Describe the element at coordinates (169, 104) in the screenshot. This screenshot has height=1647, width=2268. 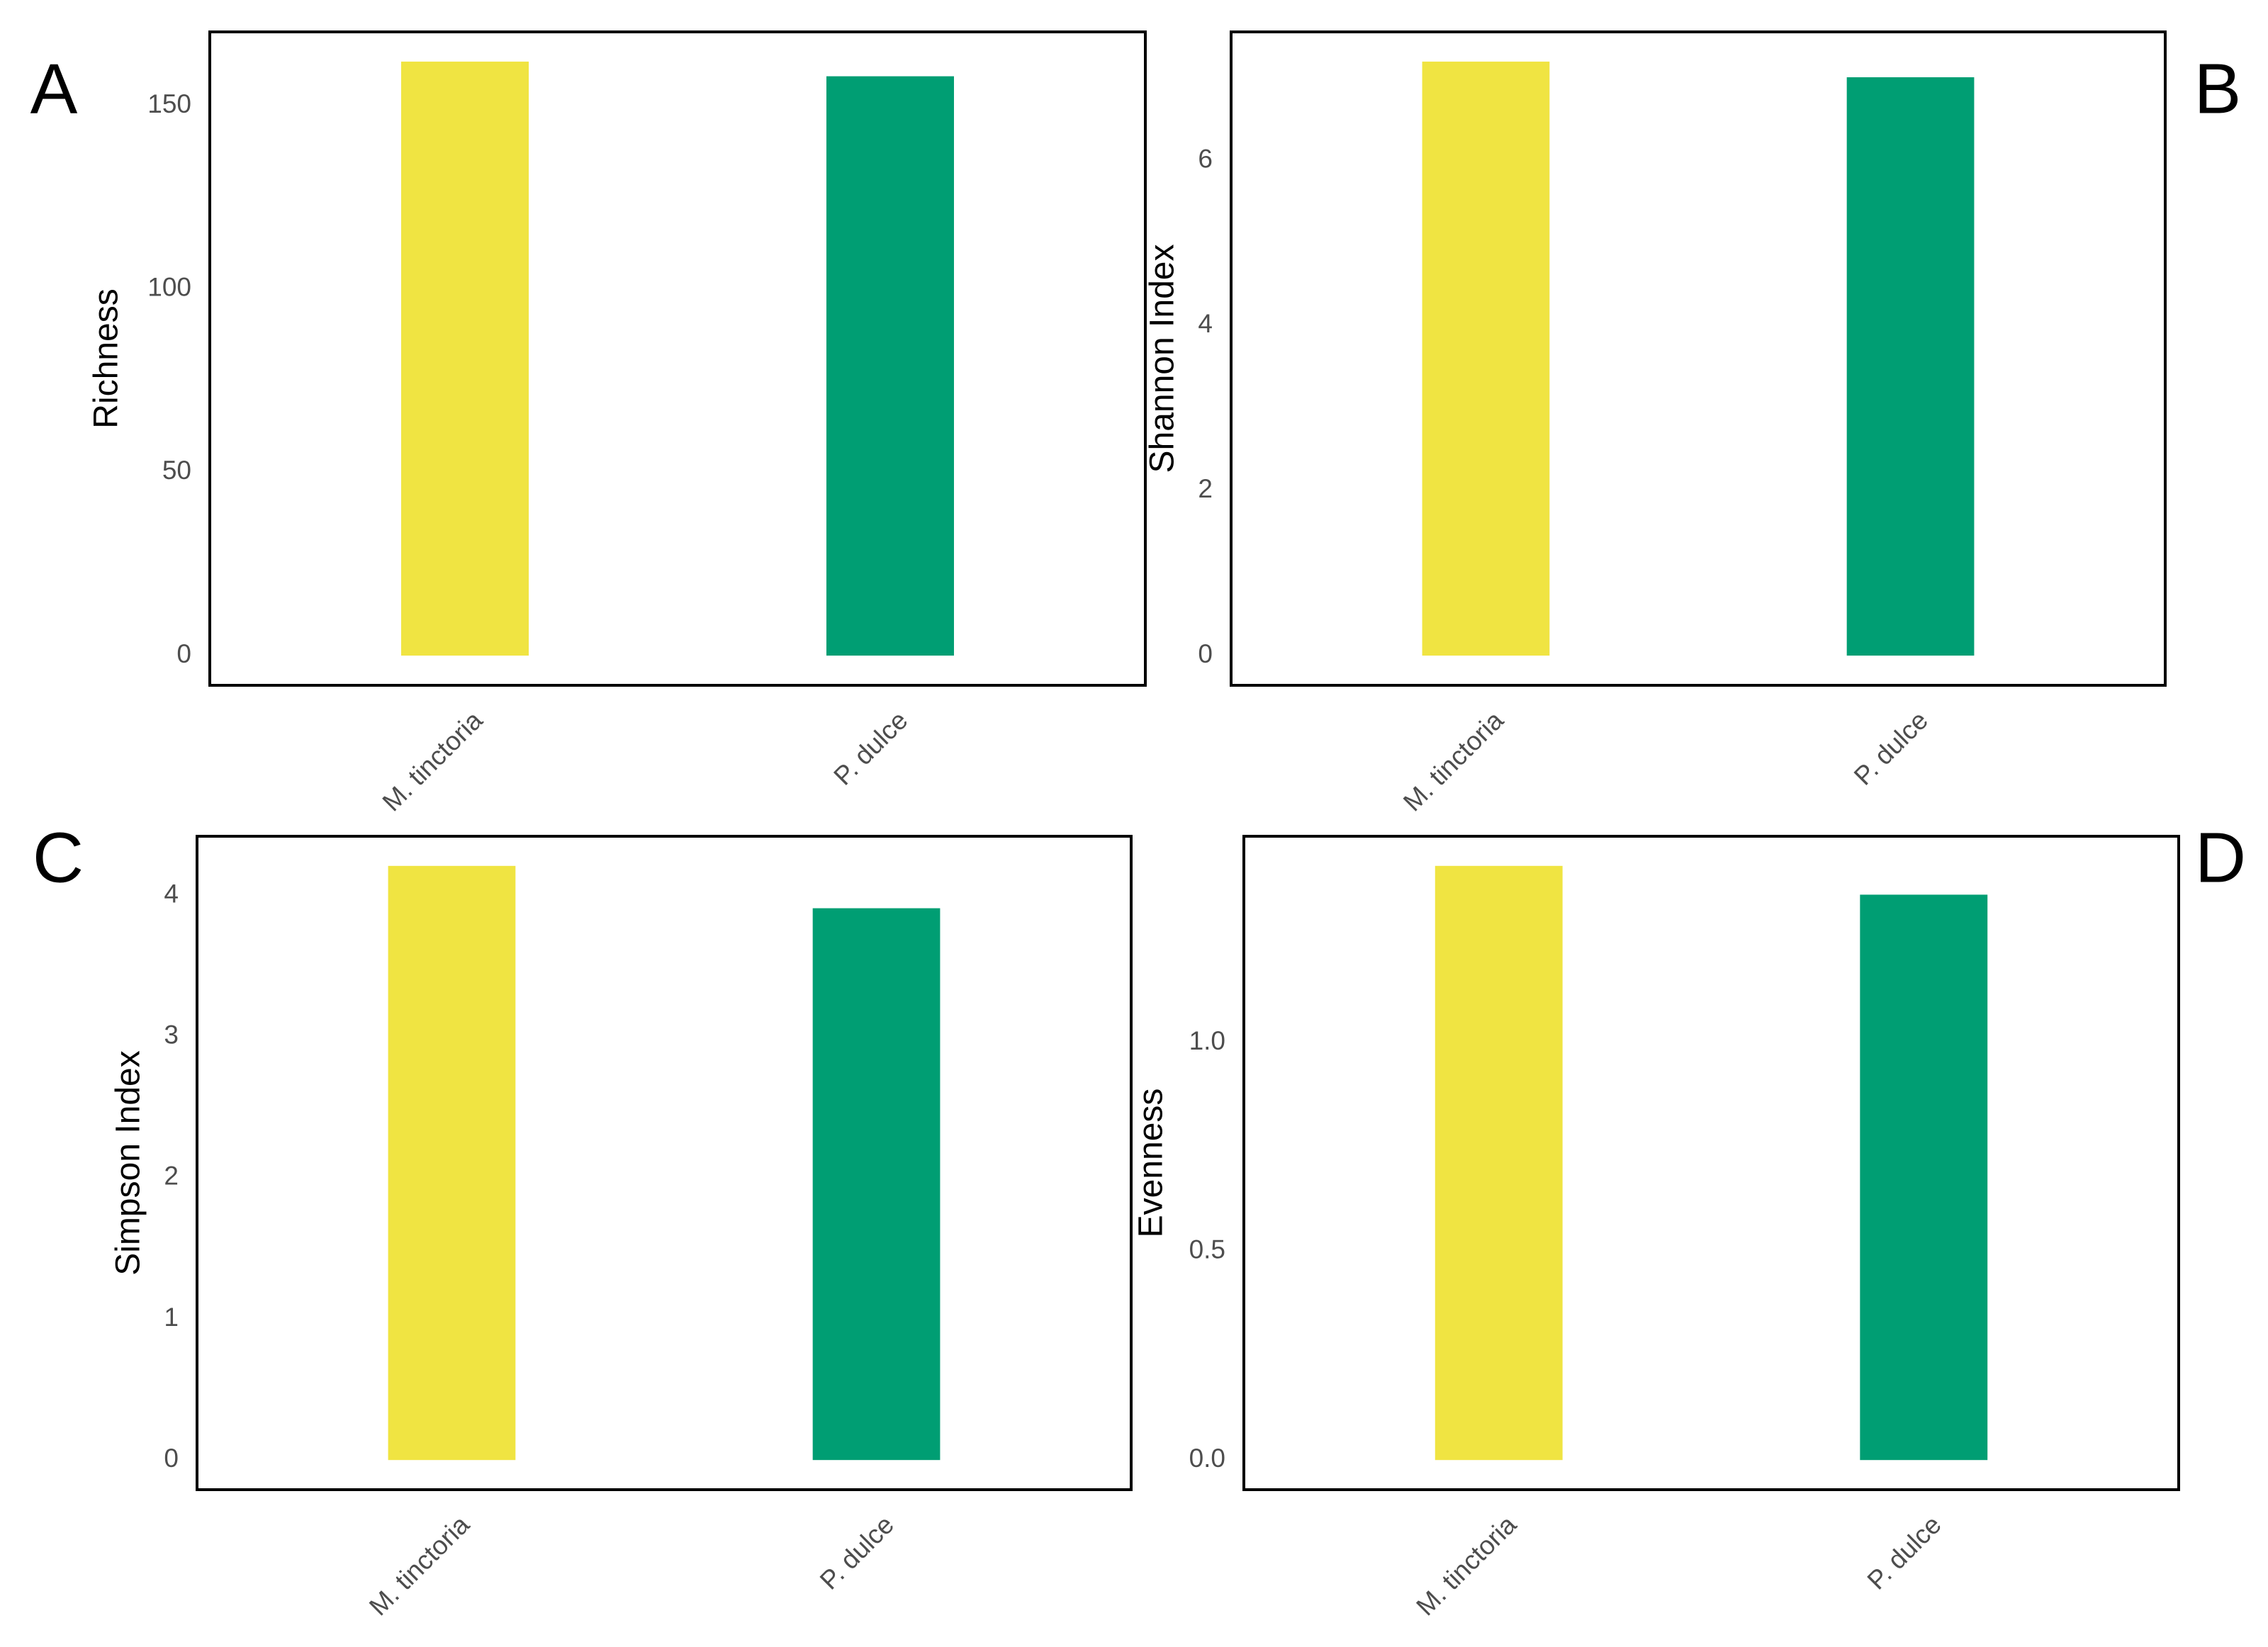
I see `y-tick-label: 150` at that location.